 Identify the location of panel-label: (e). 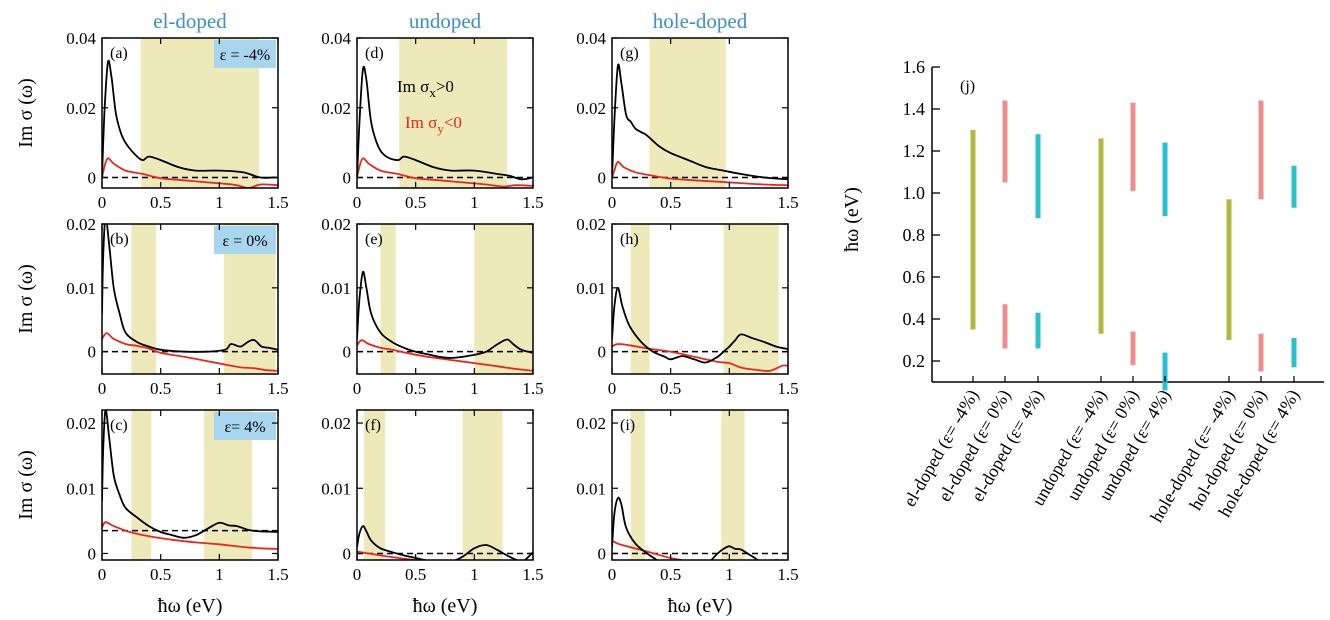
(374, 239).